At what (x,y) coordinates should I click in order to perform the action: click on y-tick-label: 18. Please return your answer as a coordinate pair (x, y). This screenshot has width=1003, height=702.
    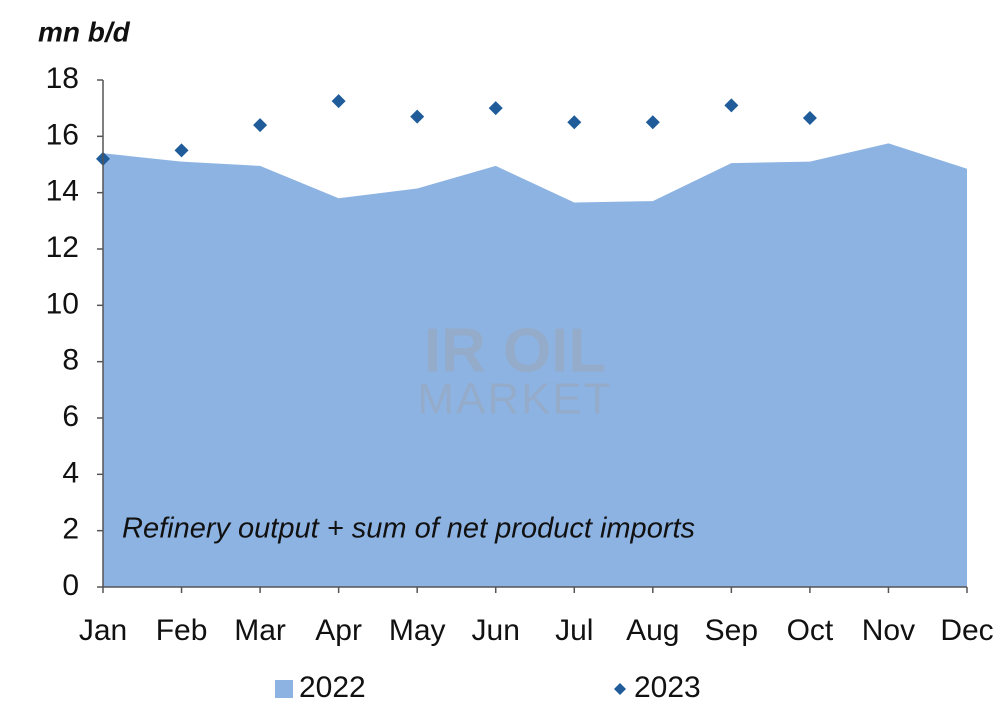
    Looking at the image, I should click on (62, 78).